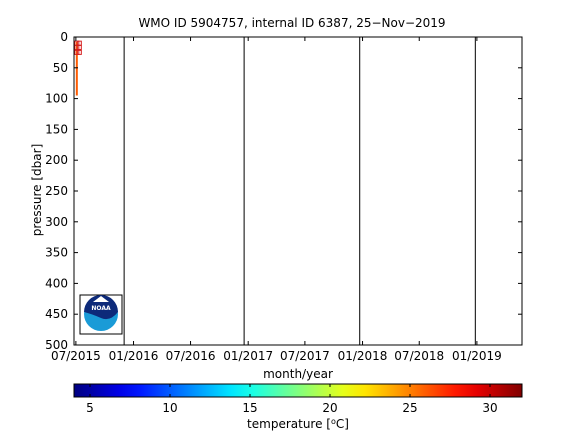 Image resolution: width=576 pixels, height=432 pixels. I want to click on x-tick-label: 01/2019, so click(477, 356).